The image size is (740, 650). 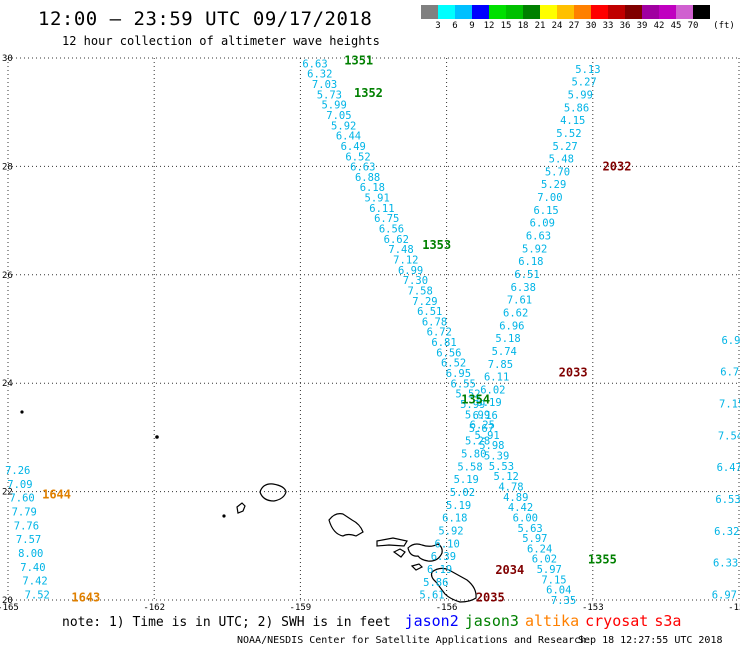 What do you see at coordinates (154, 606) in the screenshot?
I see `lon-tick-label: -162` at bounding box center [154, 606].